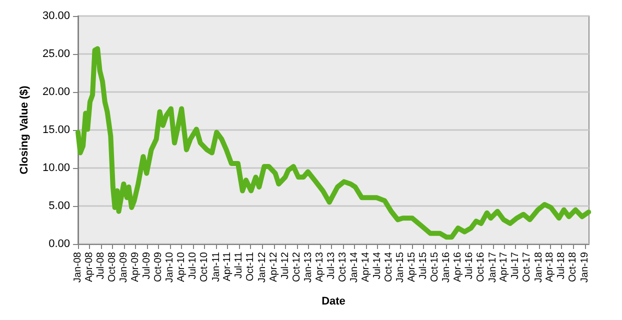 The height and width of the screenshot is (320, 622). I want to click on x-tick-label: Jan-09, so click(124, 267).